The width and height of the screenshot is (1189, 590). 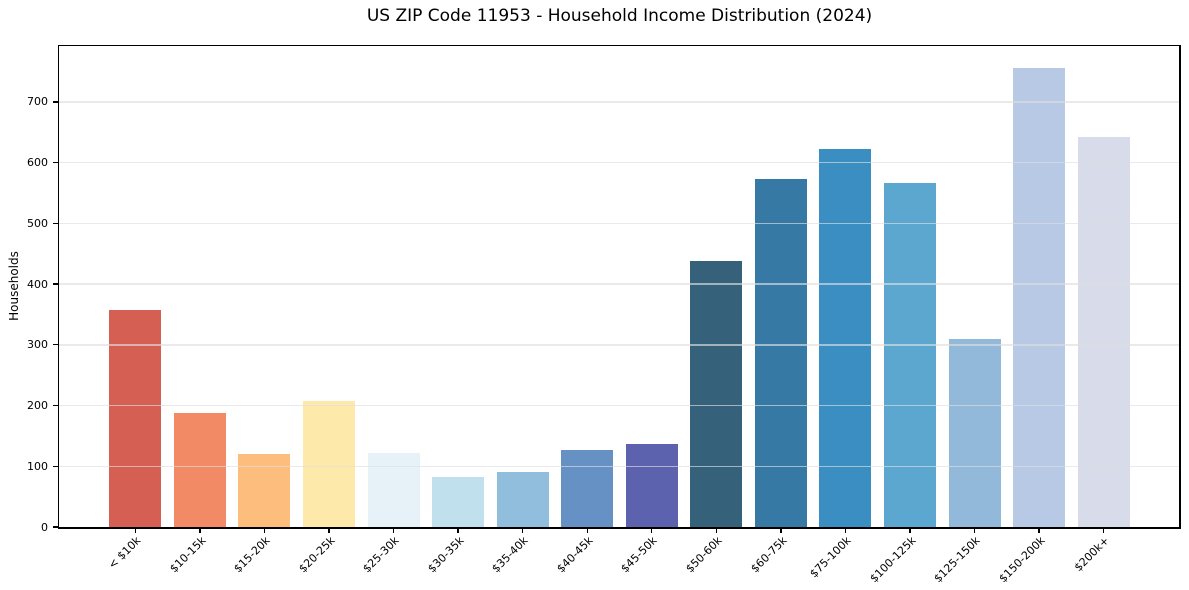 What do you see at coordinates (37, 284) in the screenshot?
I see `y-tick-label: 400` at bounding box center [37, 284].